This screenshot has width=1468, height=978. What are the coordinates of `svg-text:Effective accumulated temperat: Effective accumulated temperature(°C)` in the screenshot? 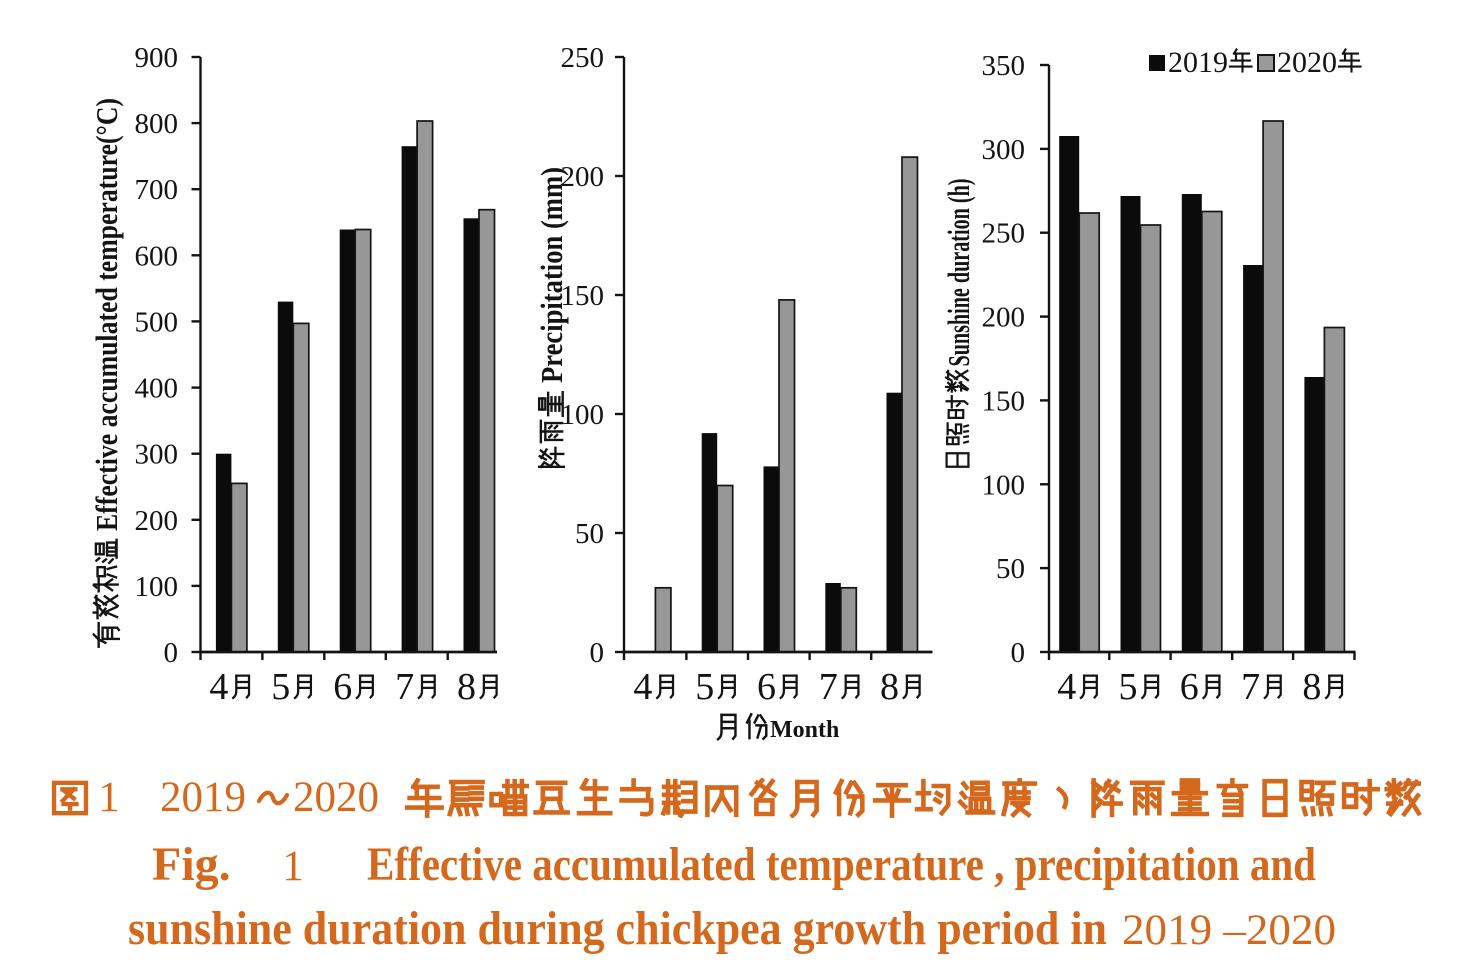 It's located at (106, 314).